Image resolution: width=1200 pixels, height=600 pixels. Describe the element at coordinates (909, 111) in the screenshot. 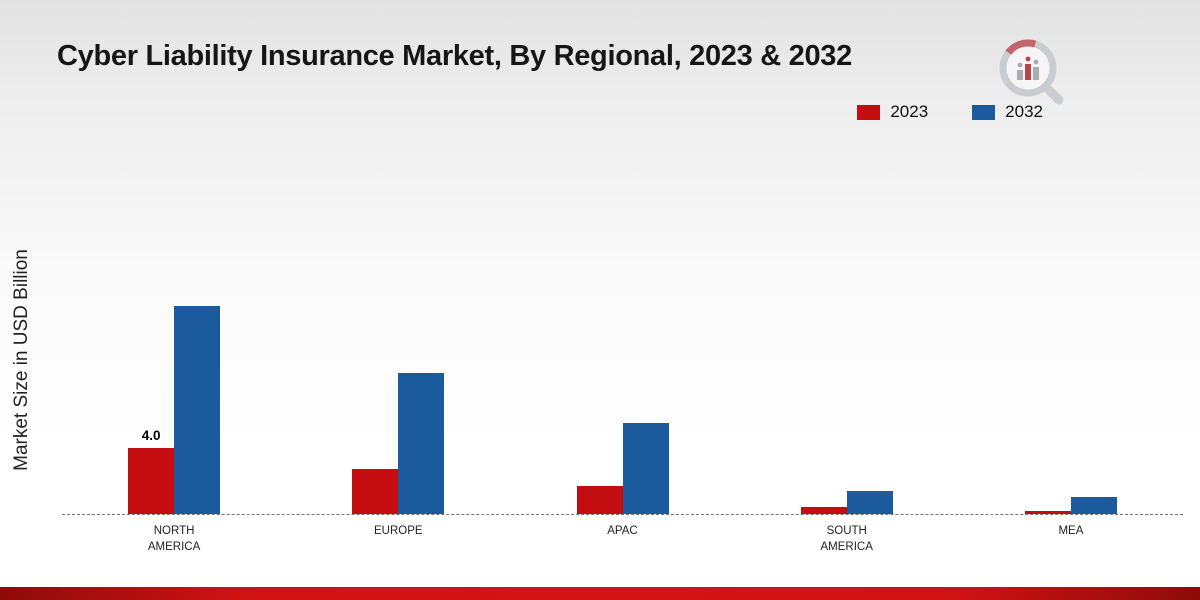

I see `legend-label-2023: 2023` at that location.